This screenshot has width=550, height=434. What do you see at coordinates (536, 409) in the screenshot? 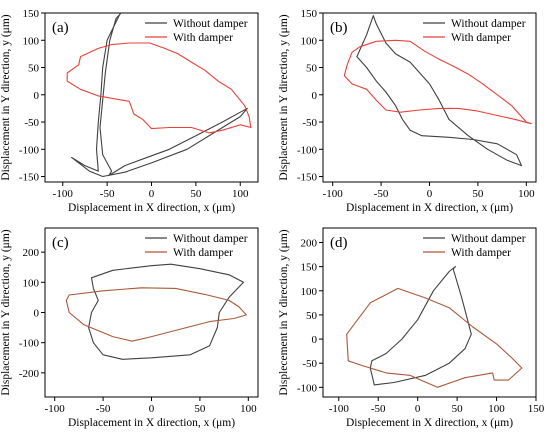
I see `x-tick-label: 150` at bounding box center [536, 409].